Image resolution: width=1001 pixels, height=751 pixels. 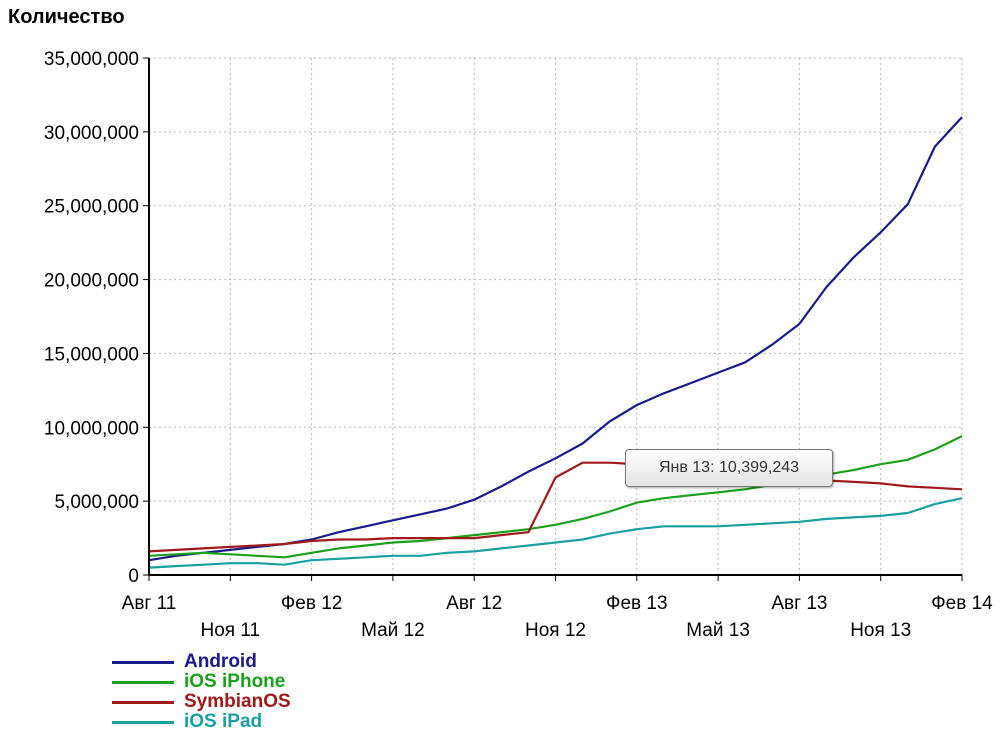 I want to click on legend-label: Android, so click(x=220, y=661).